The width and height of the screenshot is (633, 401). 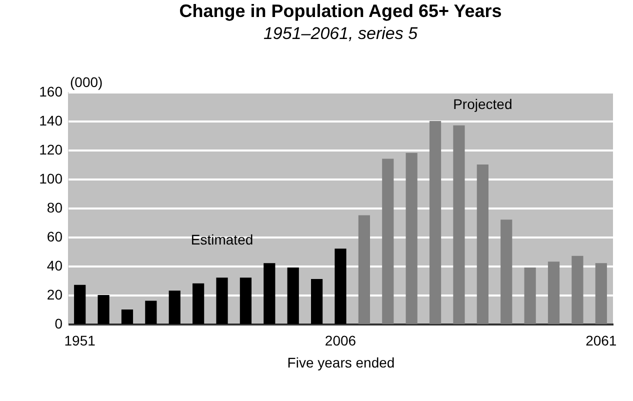 I want to click on y-tick-label: 140, so click(x=51, y=120).